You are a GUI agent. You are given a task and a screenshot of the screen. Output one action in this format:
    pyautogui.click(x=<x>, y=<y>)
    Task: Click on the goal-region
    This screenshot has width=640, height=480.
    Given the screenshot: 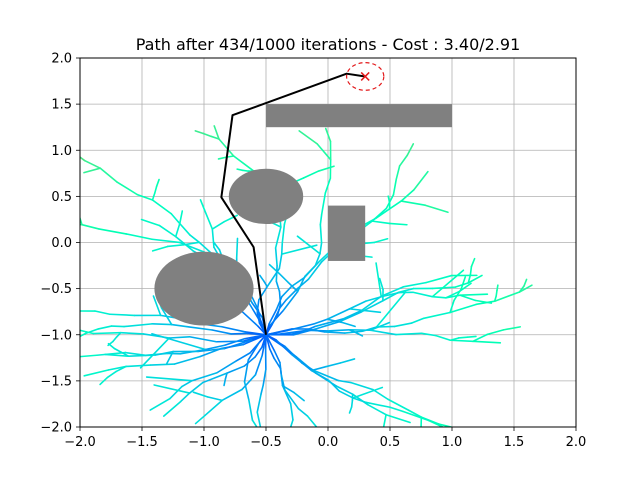 What is the action you would take?
    pyautogui.click(x=365, y=76)
    